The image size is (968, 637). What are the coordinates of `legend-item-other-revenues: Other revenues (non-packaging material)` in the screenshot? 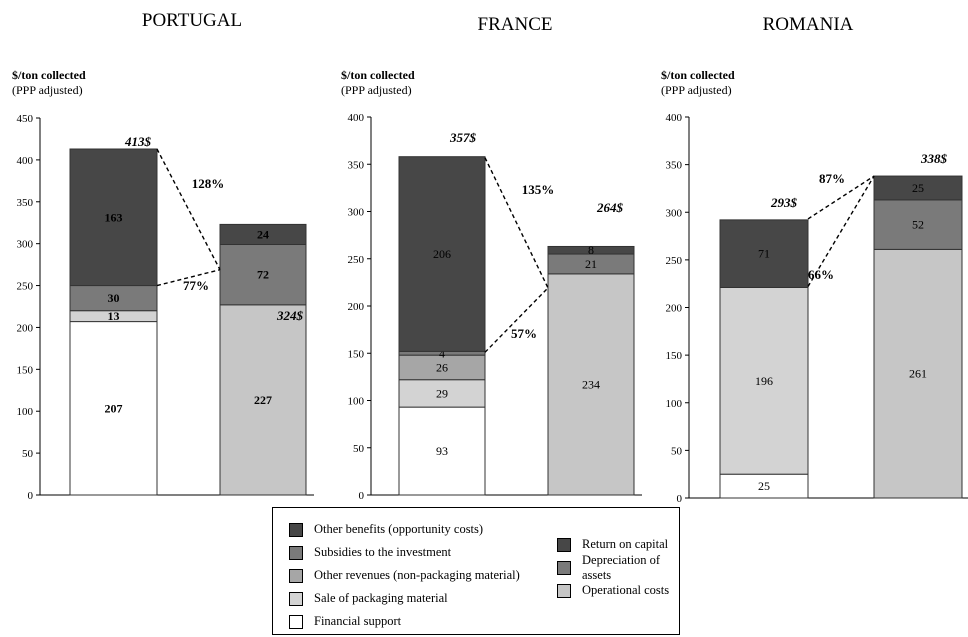 It's located at (404, 575).